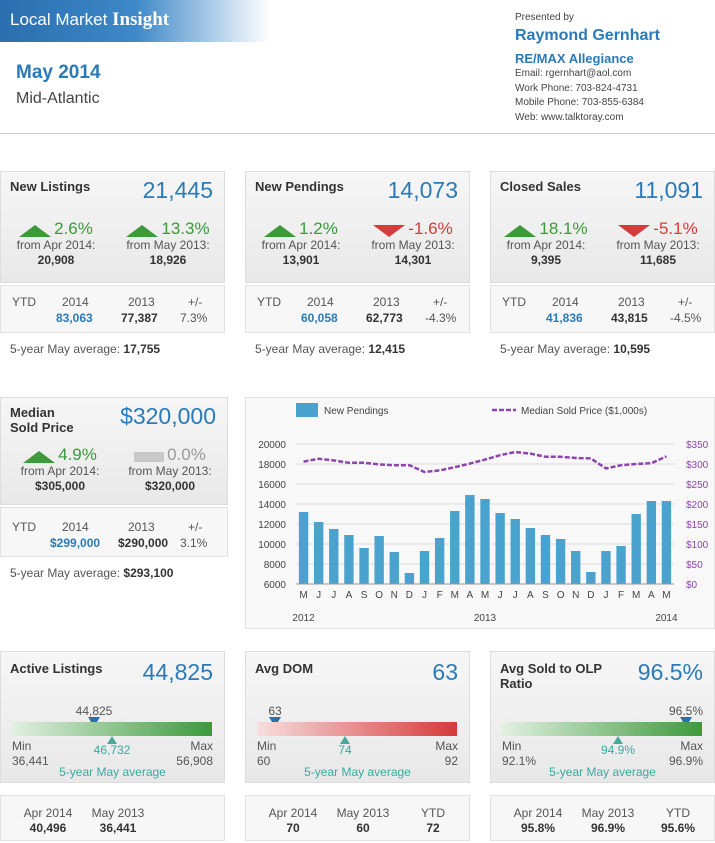 The image size is (715, 843). Describe the element at coordinates (564, 318) in the screenshot. I see `ytd-value-current: 41,836` at that location.